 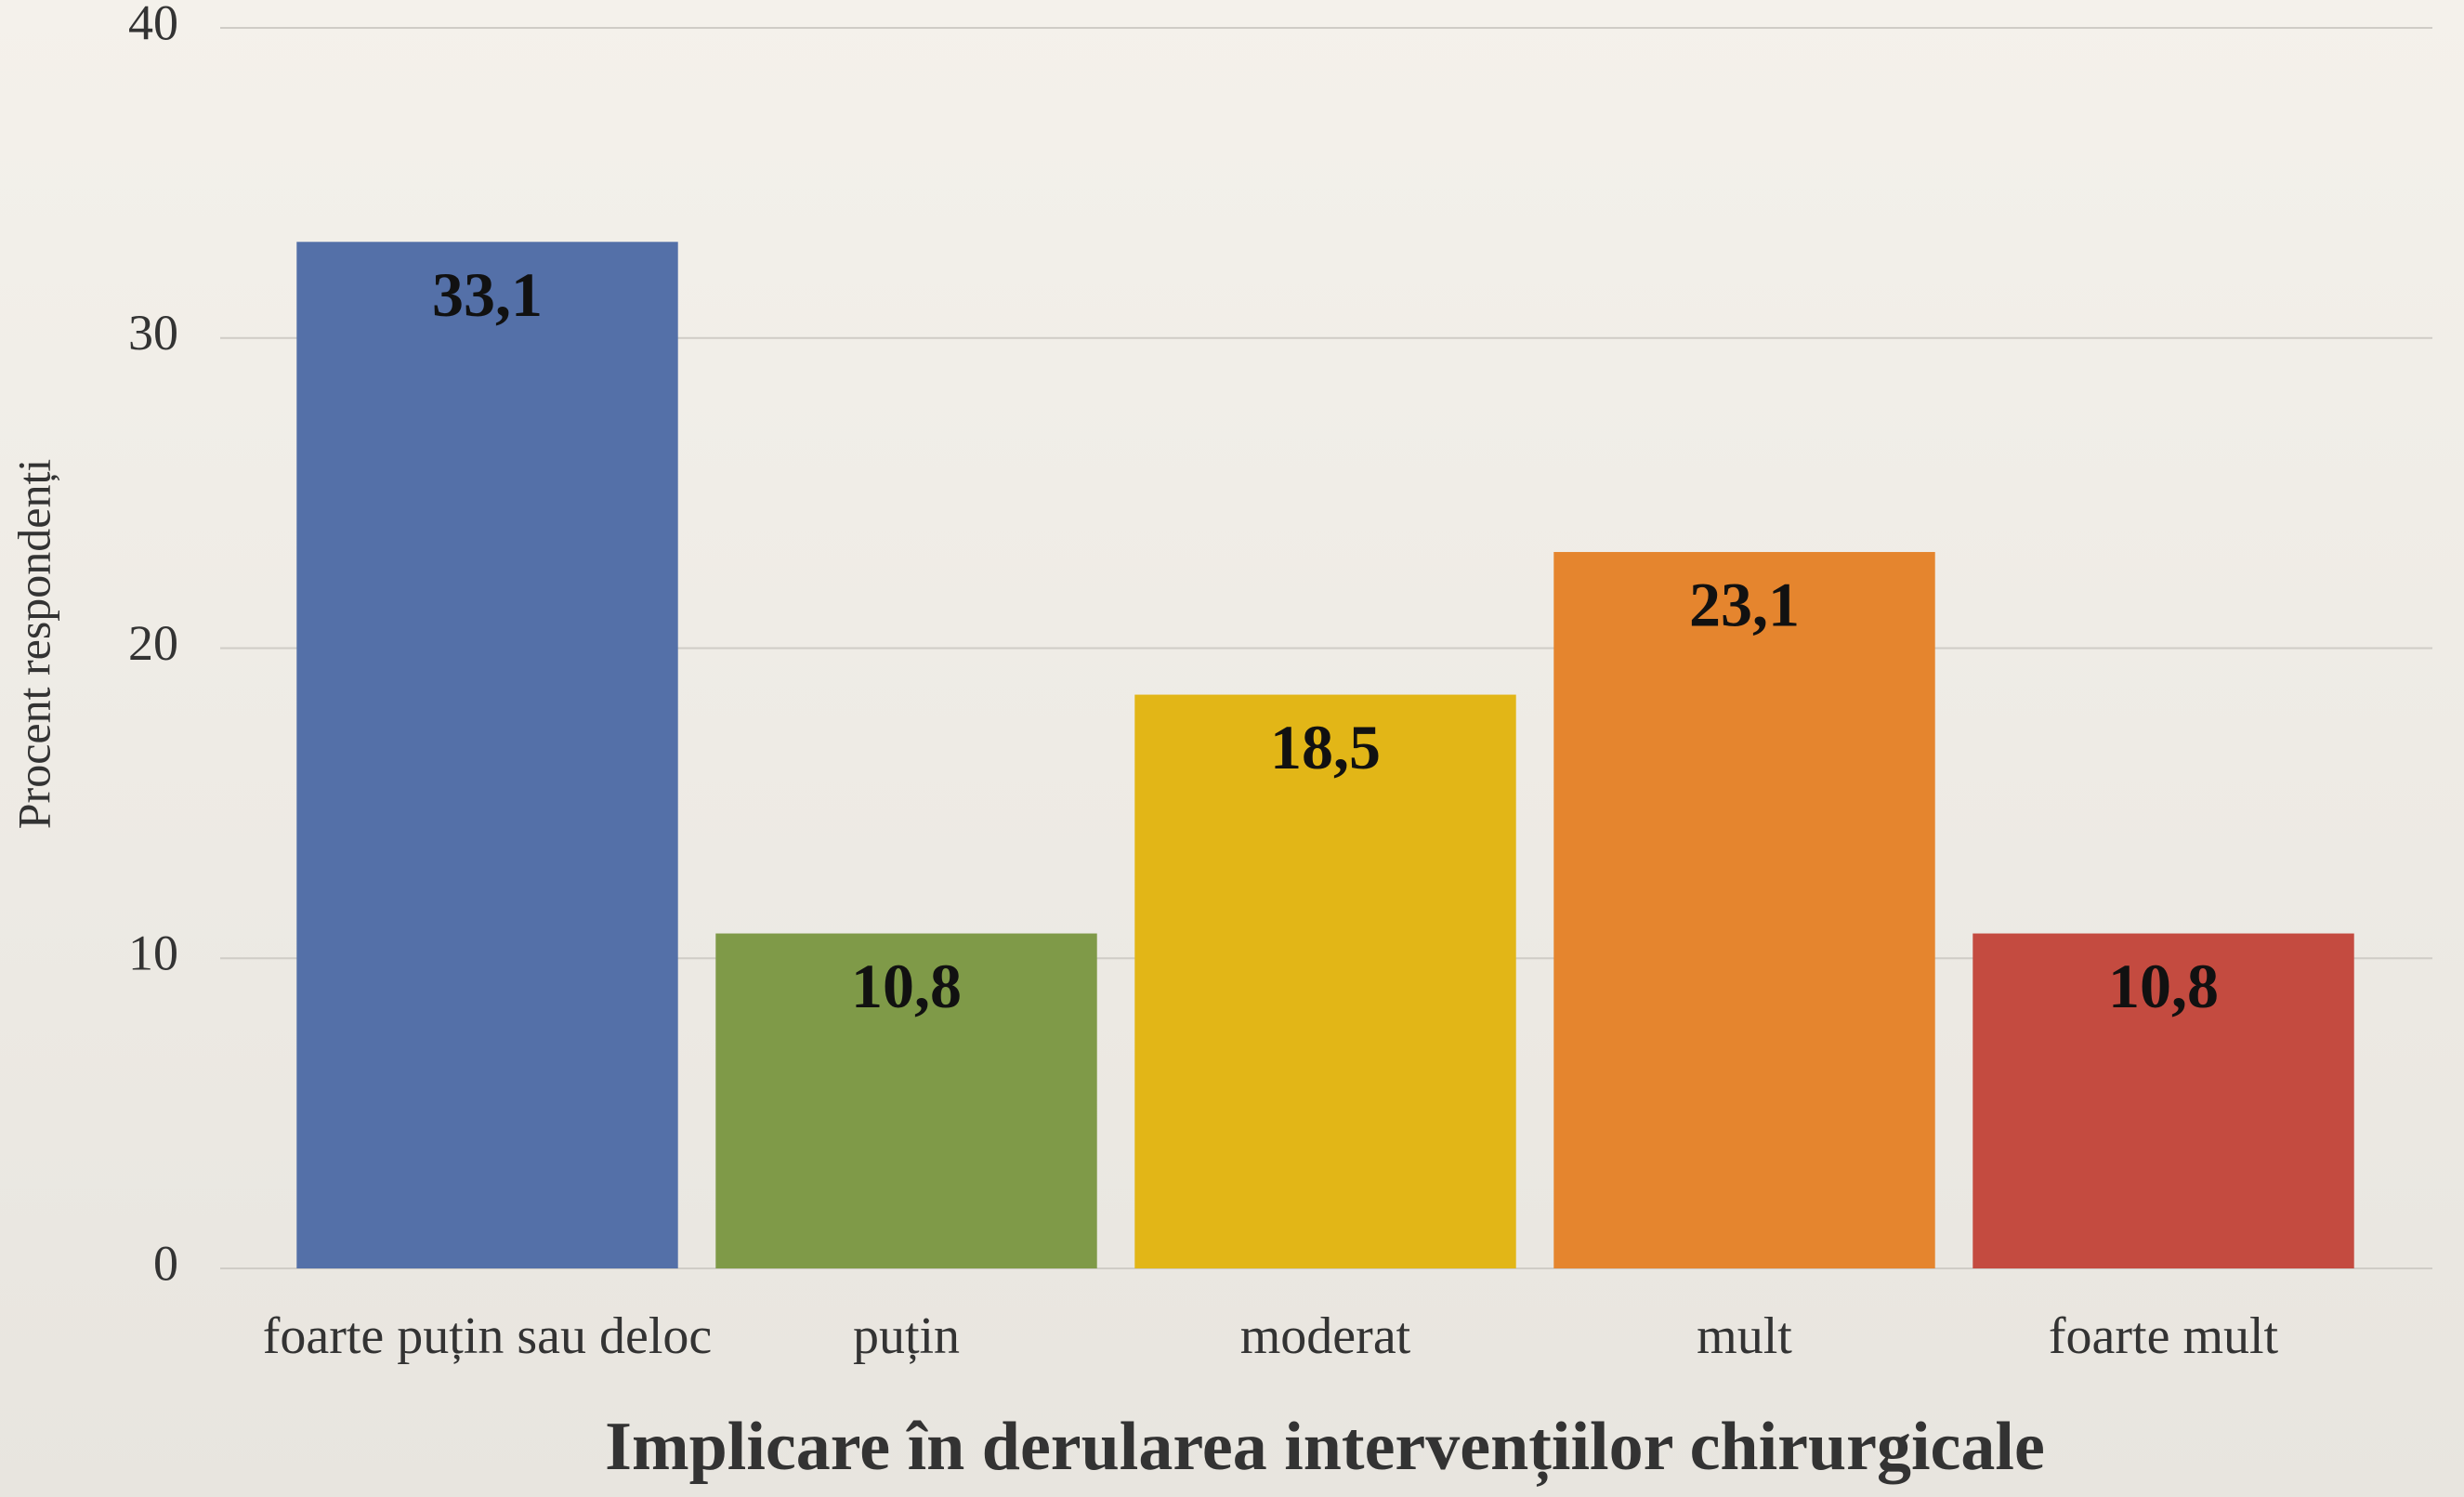 What do you see at coordinates (488, 294) in the screenshot?
I see `value-label: 33,1` at bounding box center [488, 294].